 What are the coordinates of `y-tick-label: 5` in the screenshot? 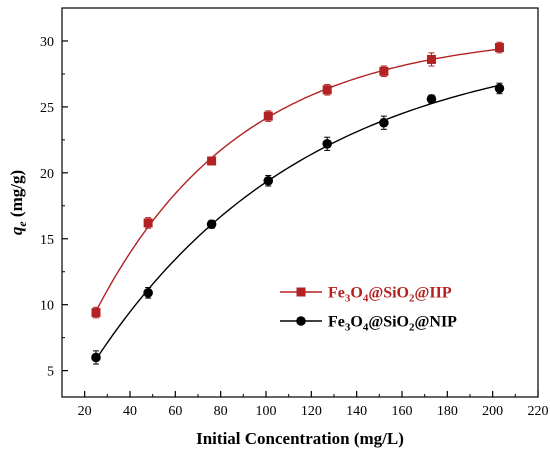 It's located at (50, 372).